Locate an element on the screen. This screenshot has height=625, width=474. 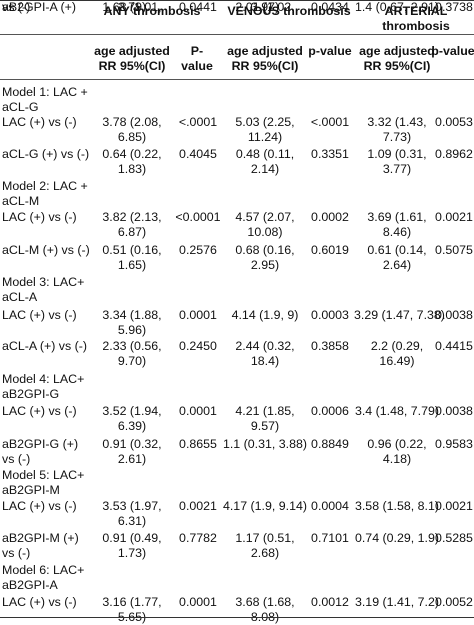
subheader-any-rr-line1: age adjusted is located at coordinates (132, 51).